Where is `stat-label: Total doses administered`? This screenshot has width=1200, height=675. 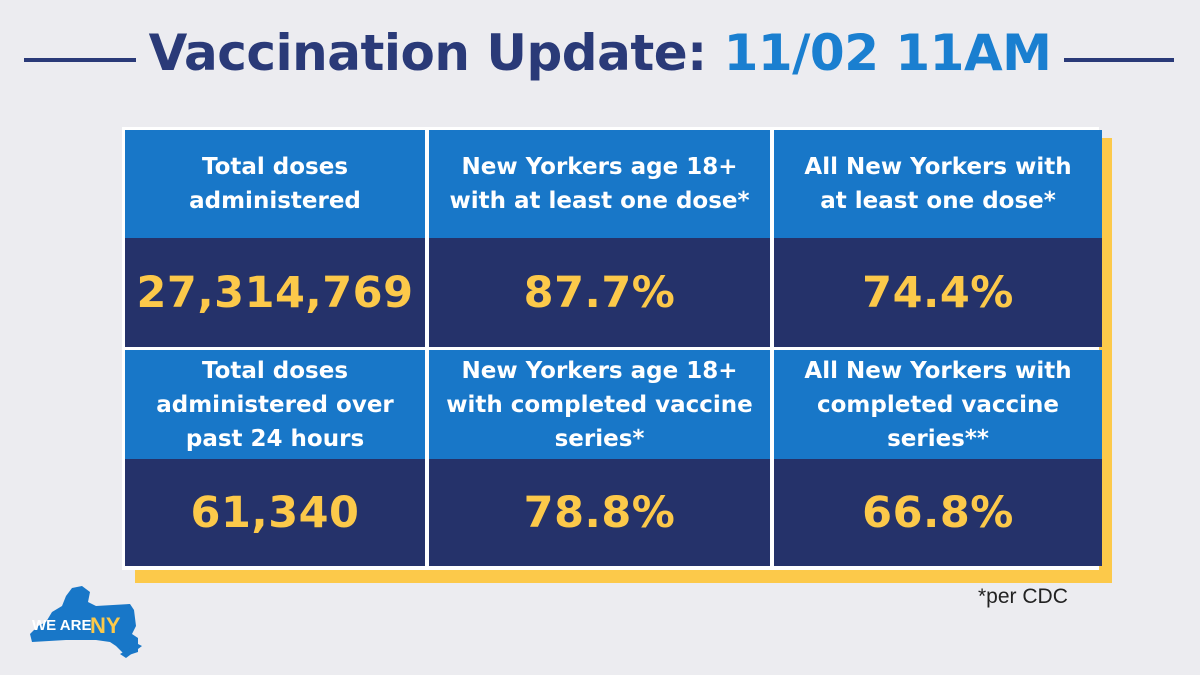
stat-label: Total doses administered is located at coordinates (275, 184).